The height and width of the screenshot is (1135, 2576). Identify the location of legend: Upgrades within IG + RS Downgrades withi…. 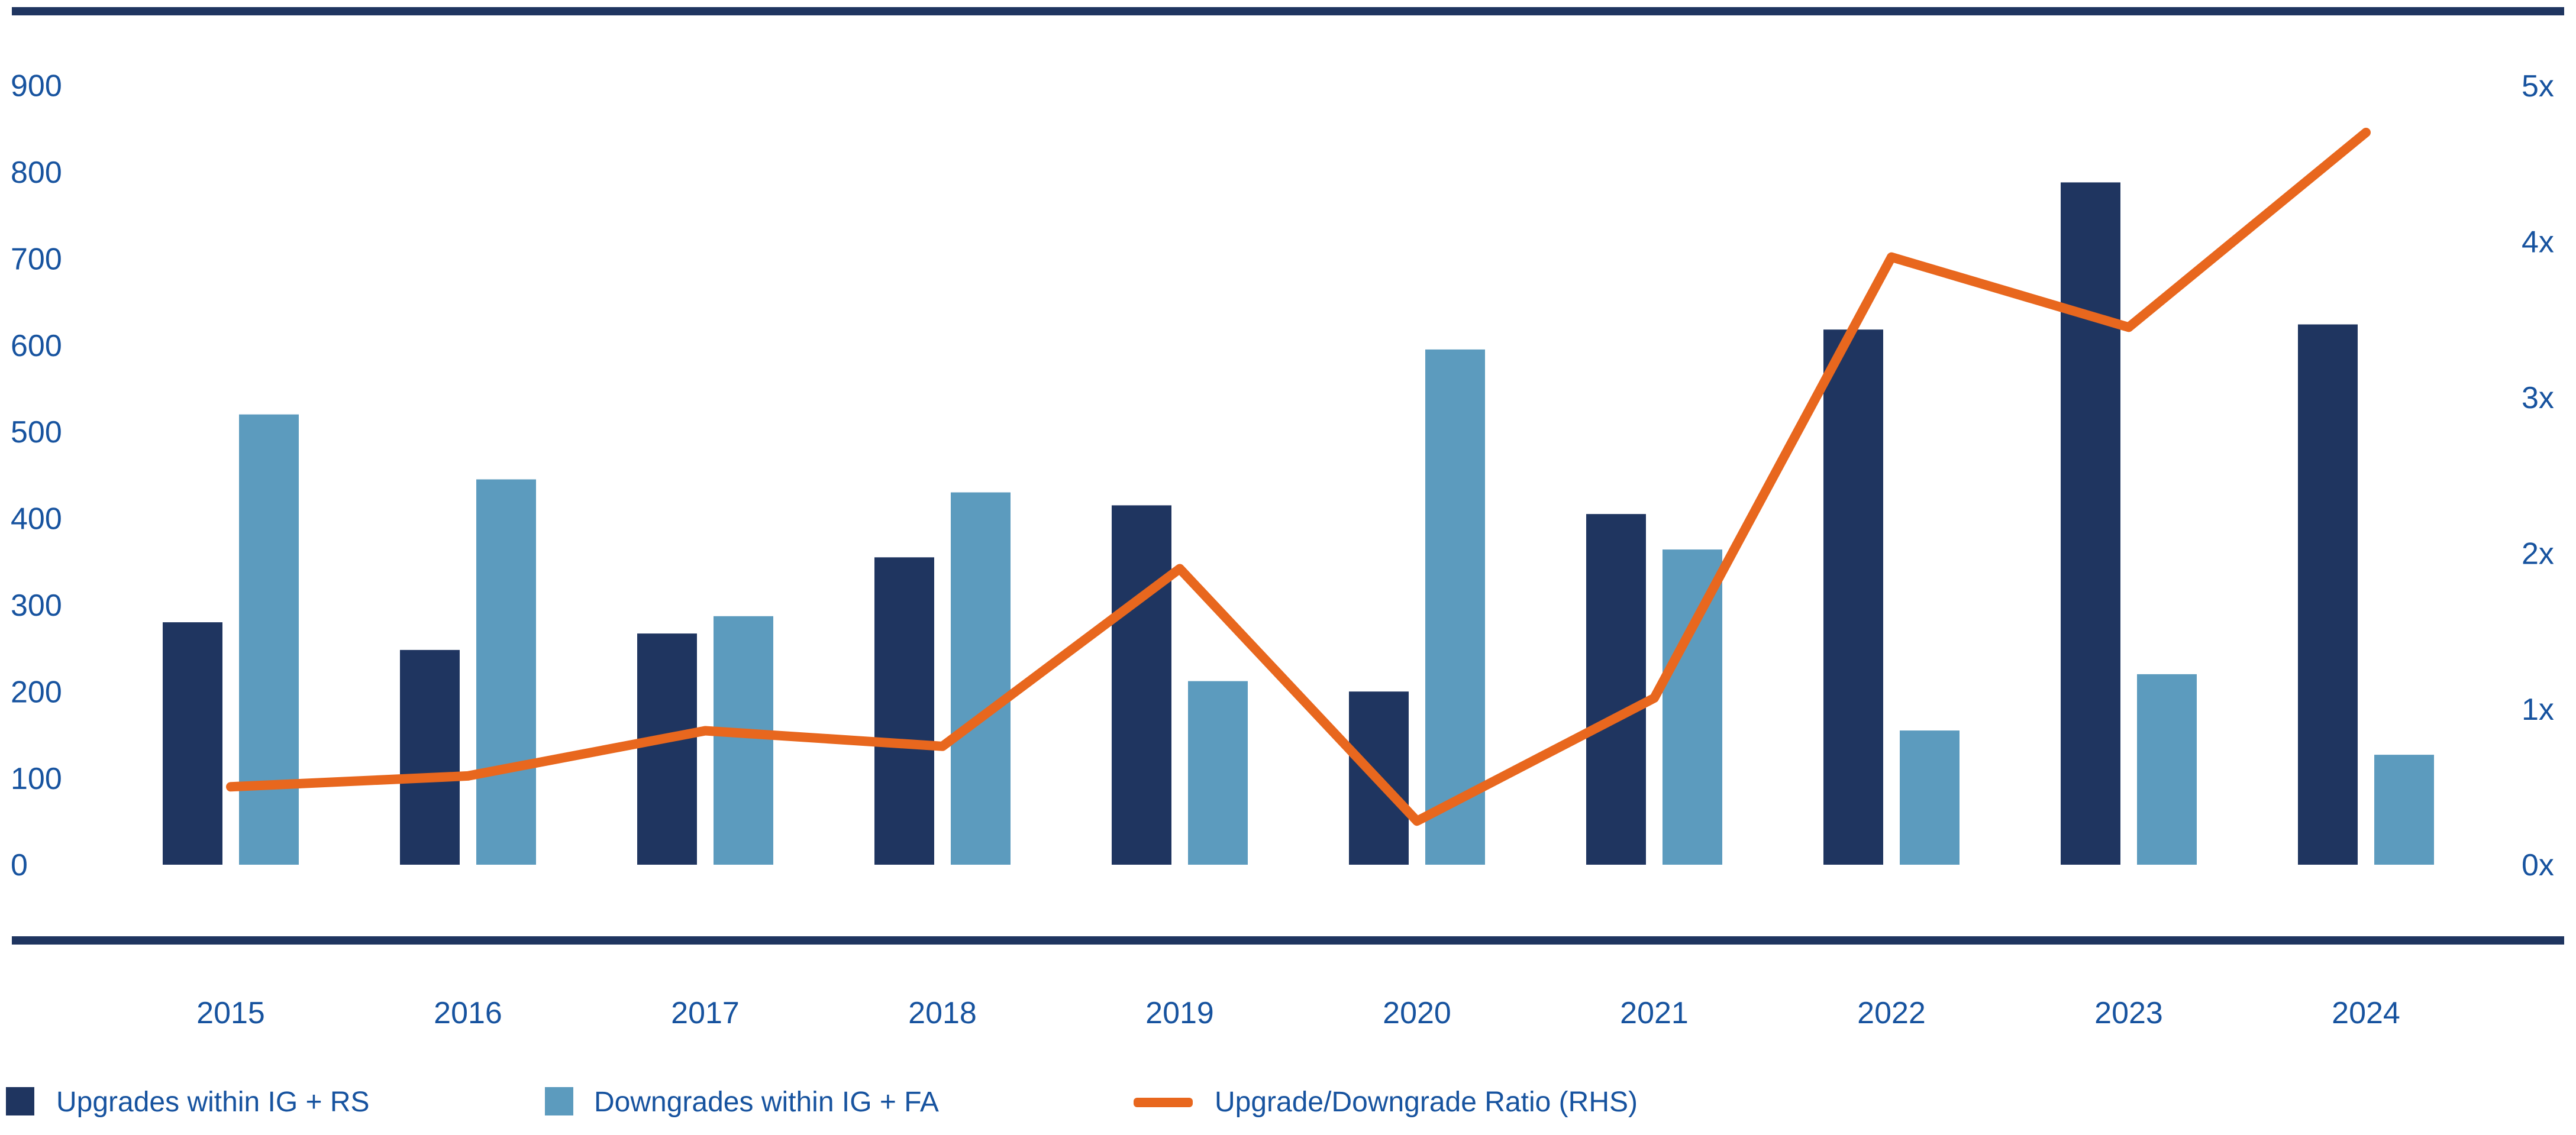
(822, 1102).